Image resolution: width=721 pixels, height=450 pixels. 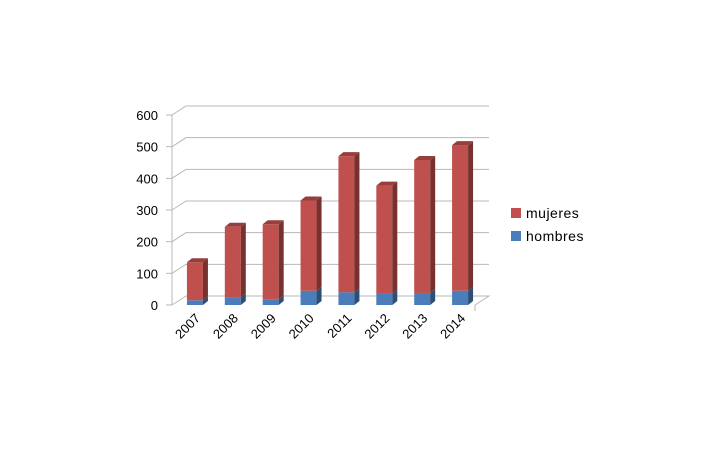 I want to click on y-tick-label: 300, so click(x=147, y=210).